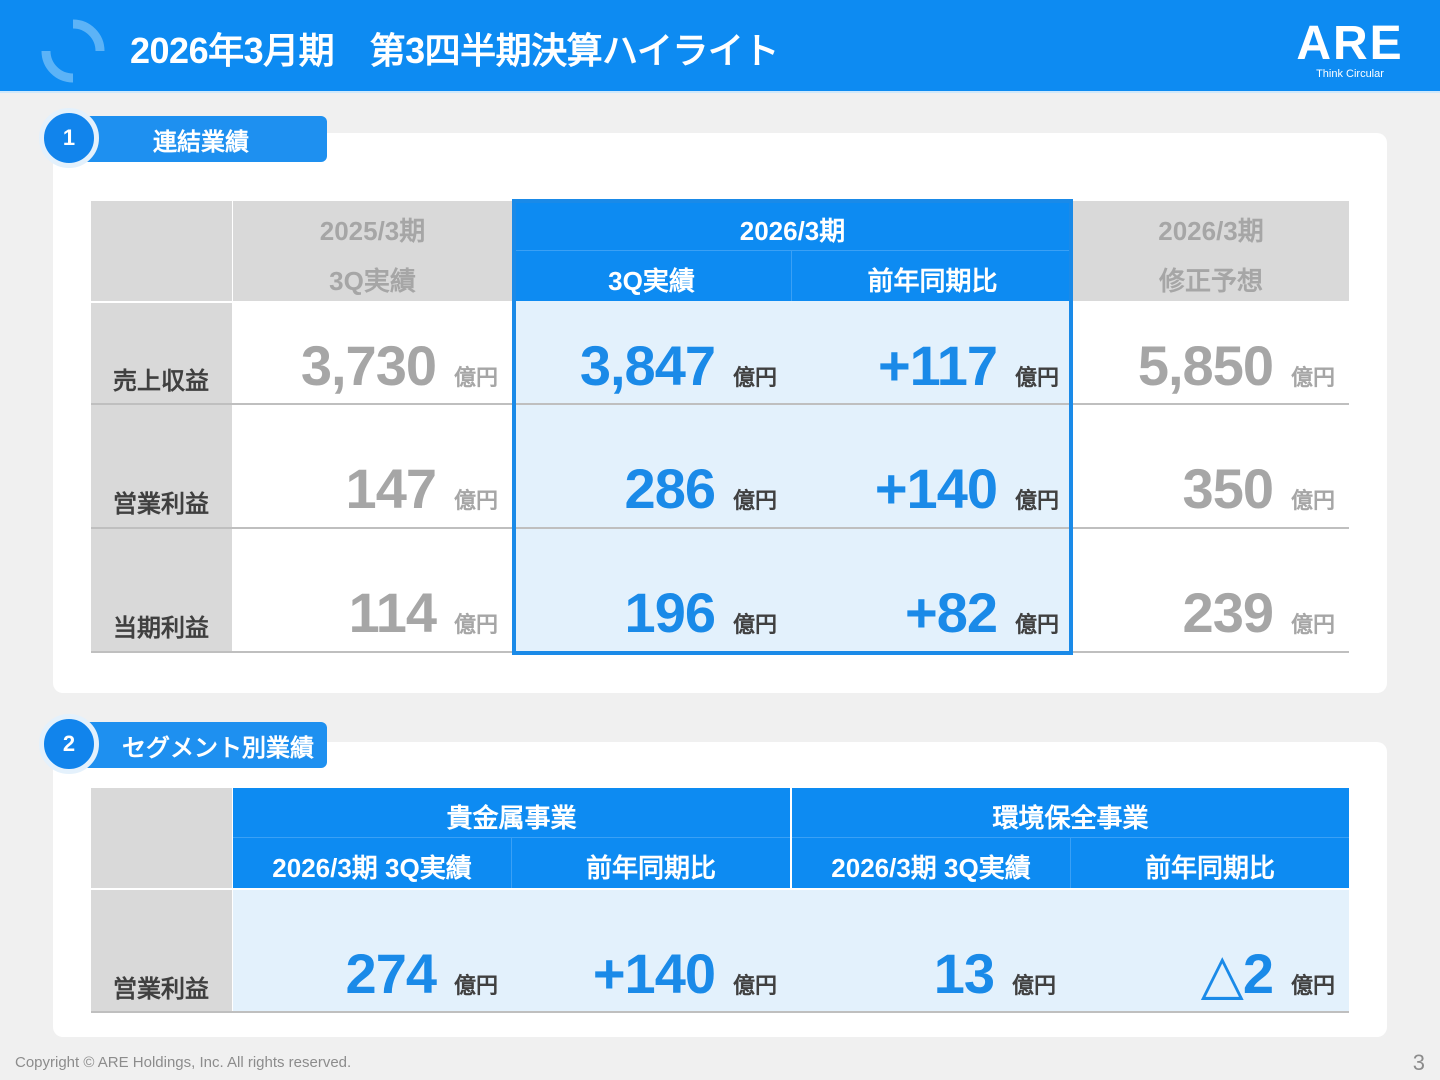  Describe the element at coordinates (1070, 838) in the screenshot. I see `header-segment-environmental: 環境保全事業 2026/3期 3Q実績 前年同期比` at that location.